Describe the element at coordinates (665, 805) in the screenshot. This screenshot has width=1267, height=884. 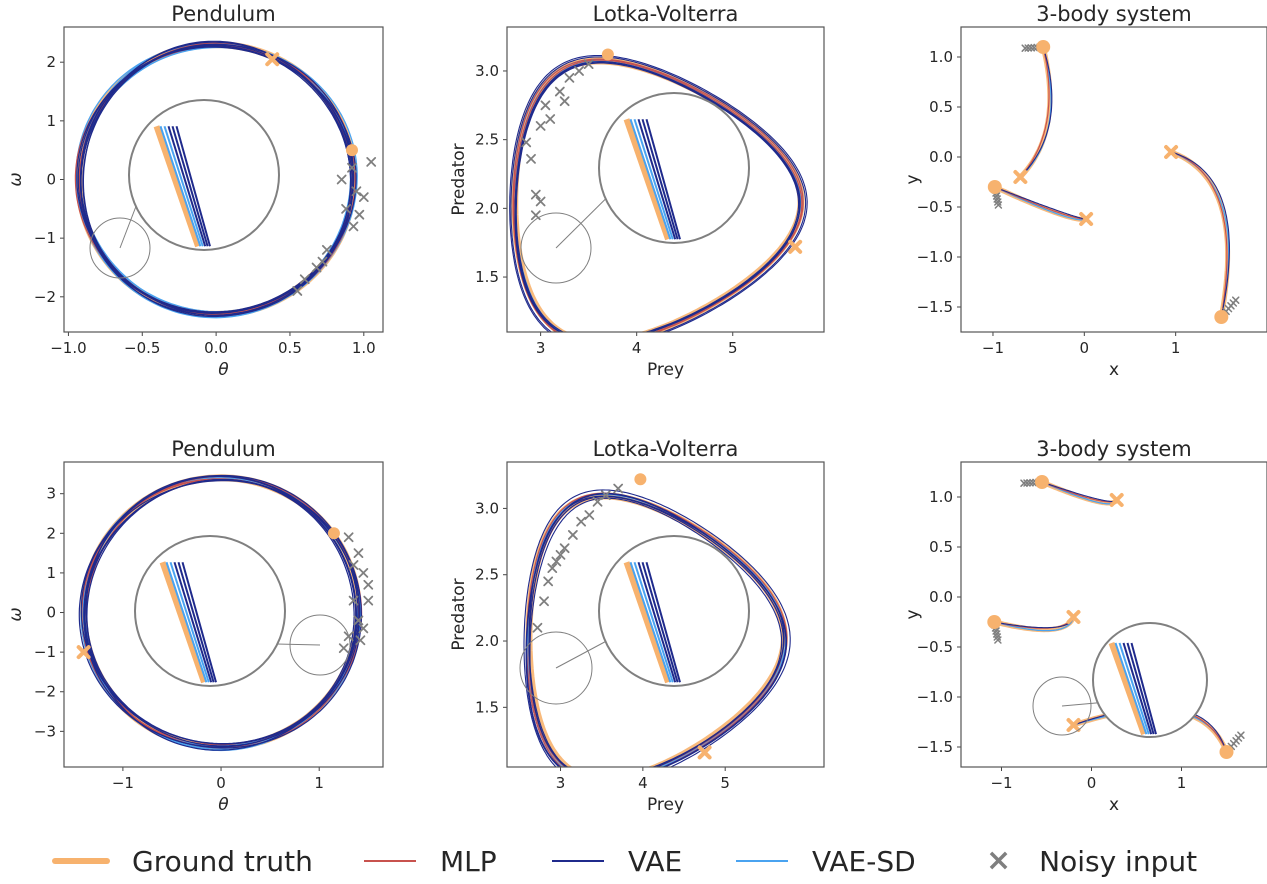
I see `x-axis-label: Prey` at that location.